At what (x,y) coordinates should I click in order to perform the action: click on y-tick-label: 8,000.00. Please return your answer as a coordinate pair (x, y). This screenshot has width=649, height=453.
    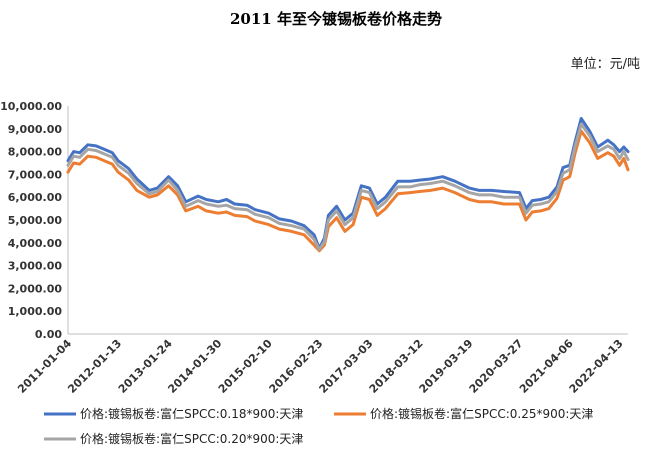
    Looking at the image, I should click on (35, 152).